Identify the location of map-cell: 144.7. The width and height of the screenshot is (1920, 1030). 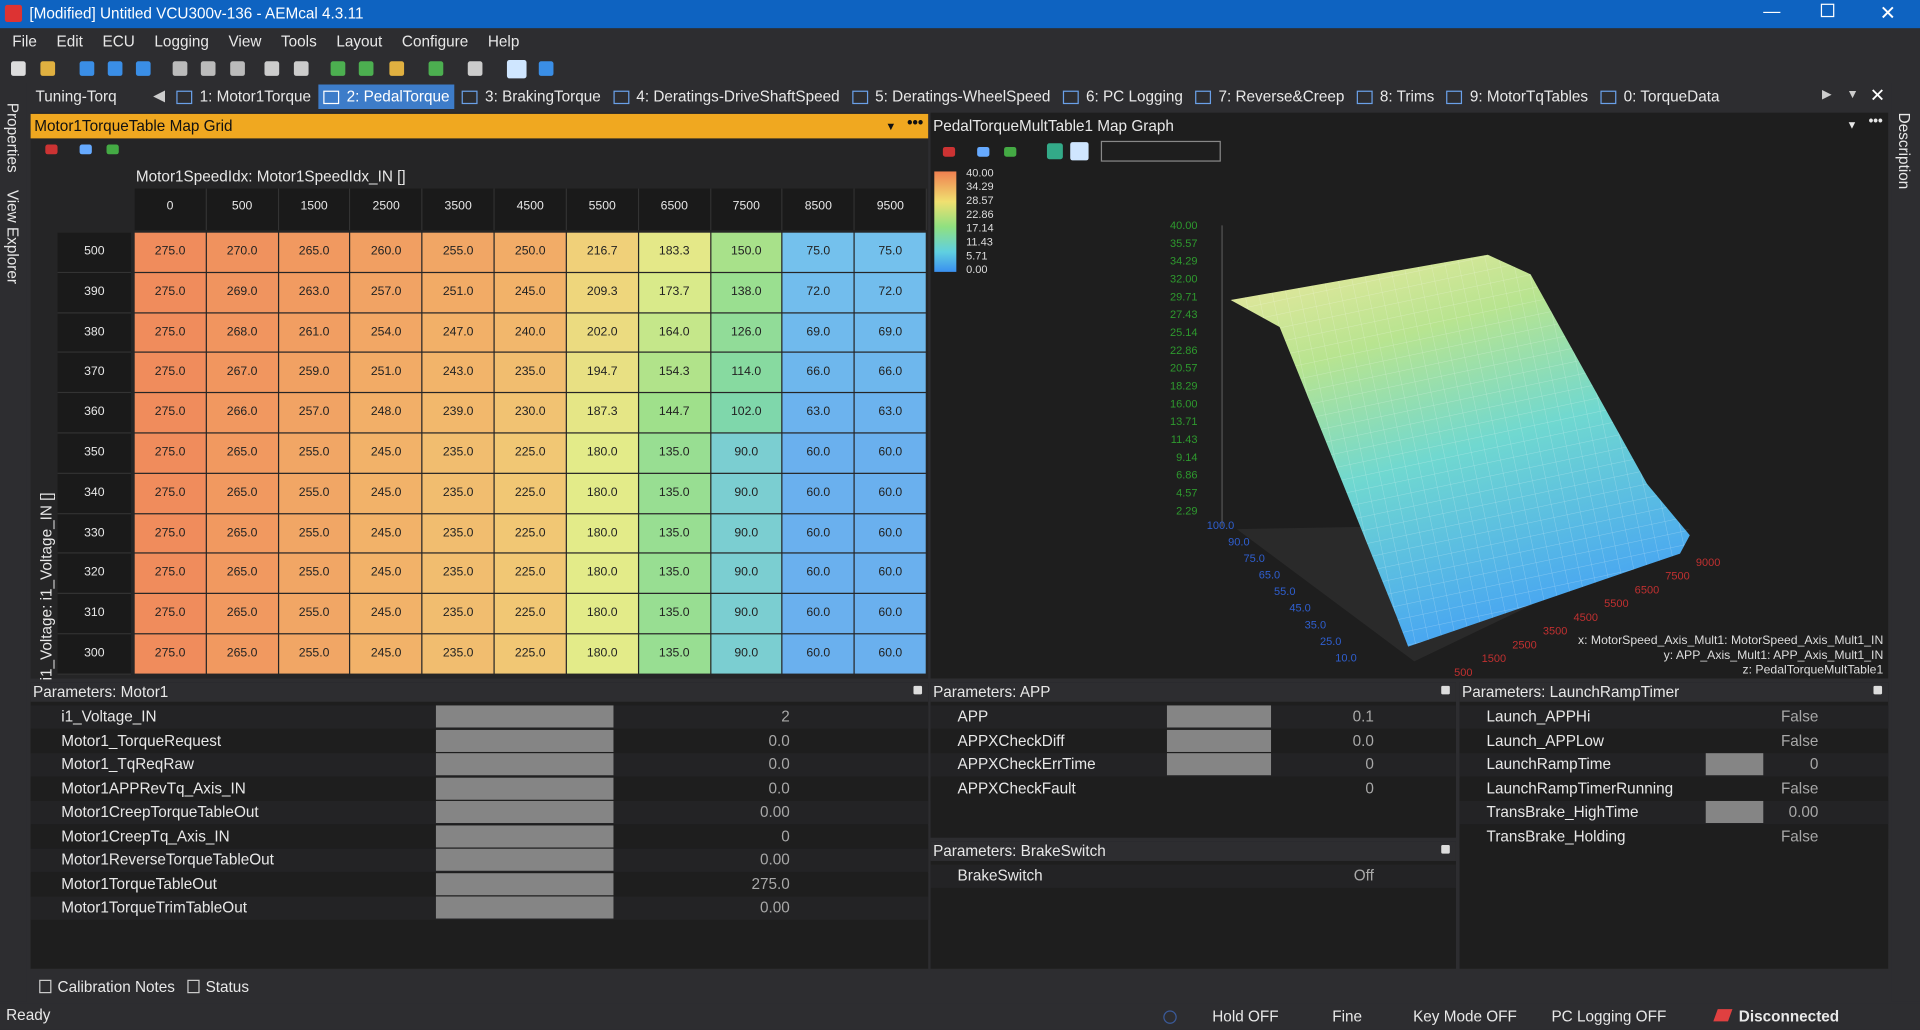
(674, 413).